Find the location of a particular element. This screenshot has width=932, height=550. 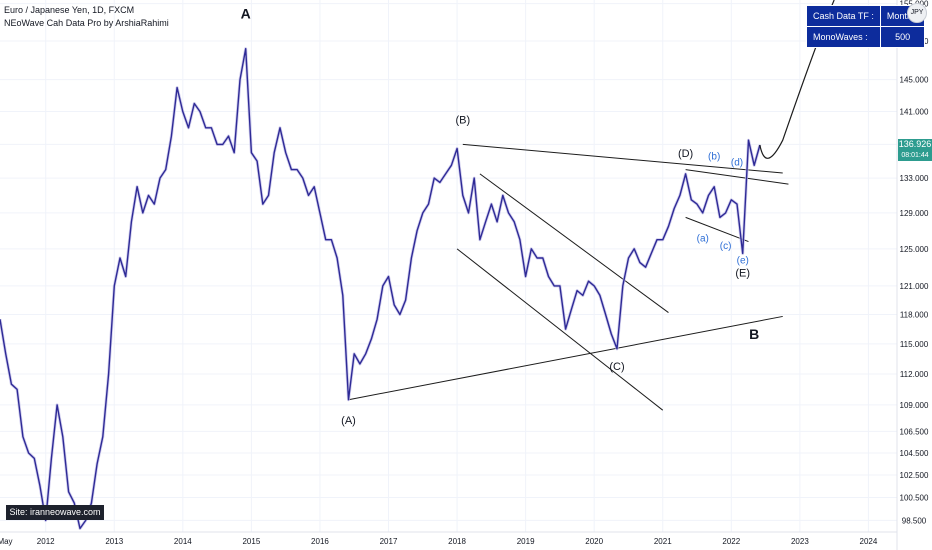

y-tick-label: 115.000 is located at coordinates (914, 344).